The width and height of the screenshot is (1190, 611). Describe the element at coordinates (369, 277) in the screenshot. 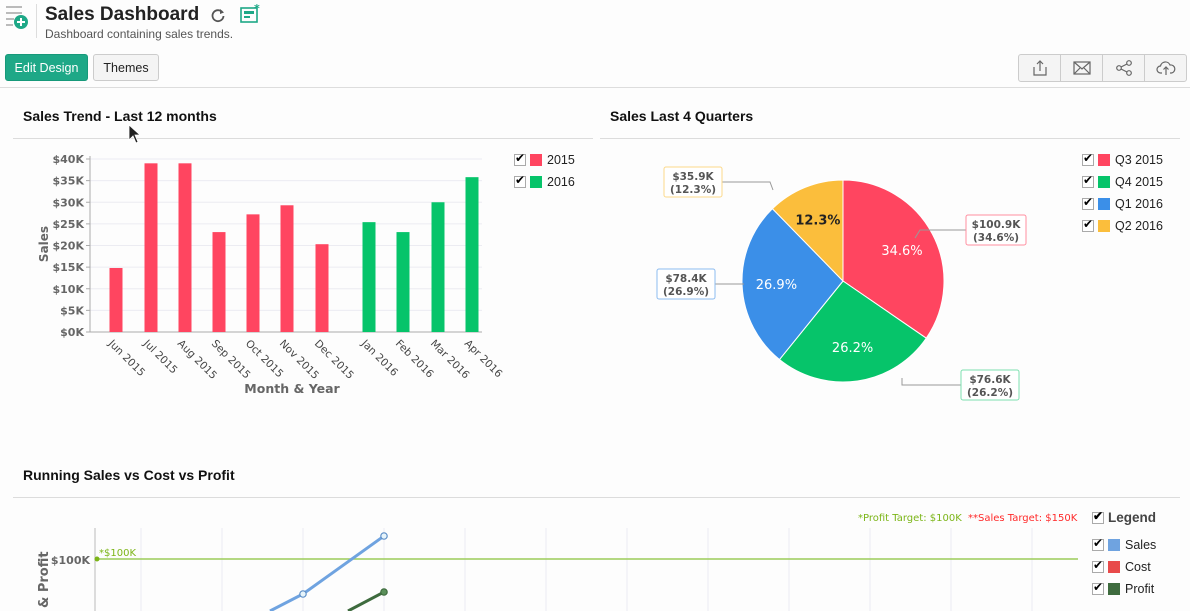

I see `bar-jan-2016` at that location.